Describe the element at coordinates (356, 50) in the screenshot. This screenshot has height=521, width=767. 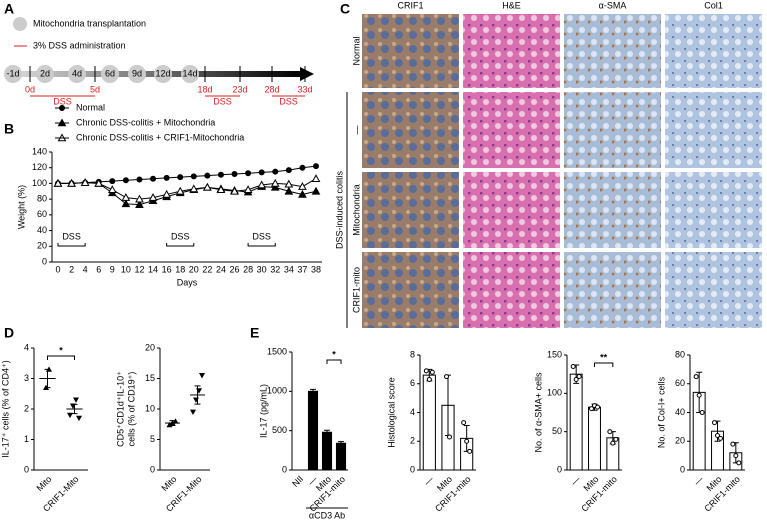
I see `row-label: Normal` at that location.